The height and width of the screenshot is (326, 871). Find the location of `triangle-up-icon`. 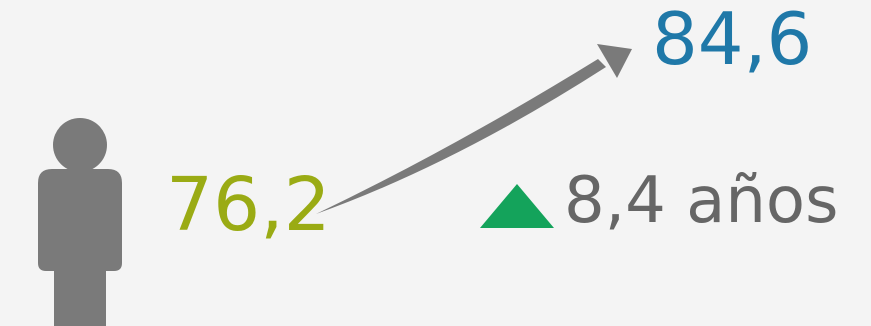

triangle-up-icon is located at coordinates (517, 206).